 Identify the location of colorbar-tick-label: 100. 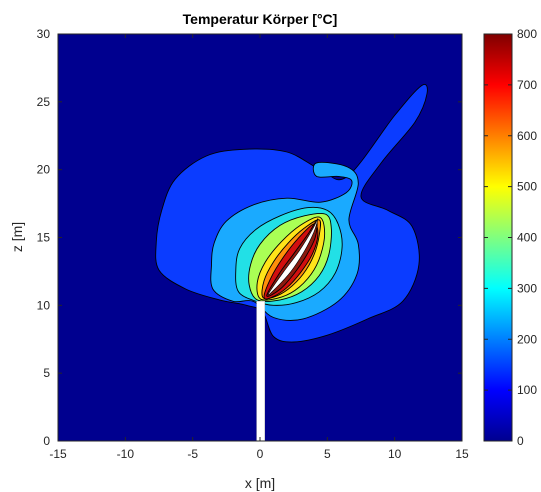
(527, 390).